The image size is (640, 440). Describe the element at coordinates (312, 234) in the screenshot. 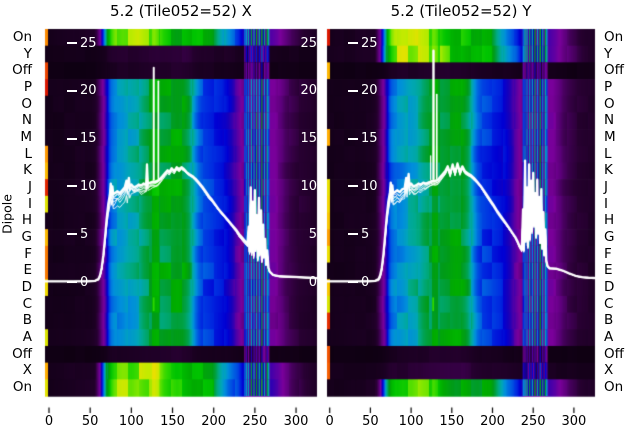

I see `overlay-tick-label-left-edge-5: 5` at that location.